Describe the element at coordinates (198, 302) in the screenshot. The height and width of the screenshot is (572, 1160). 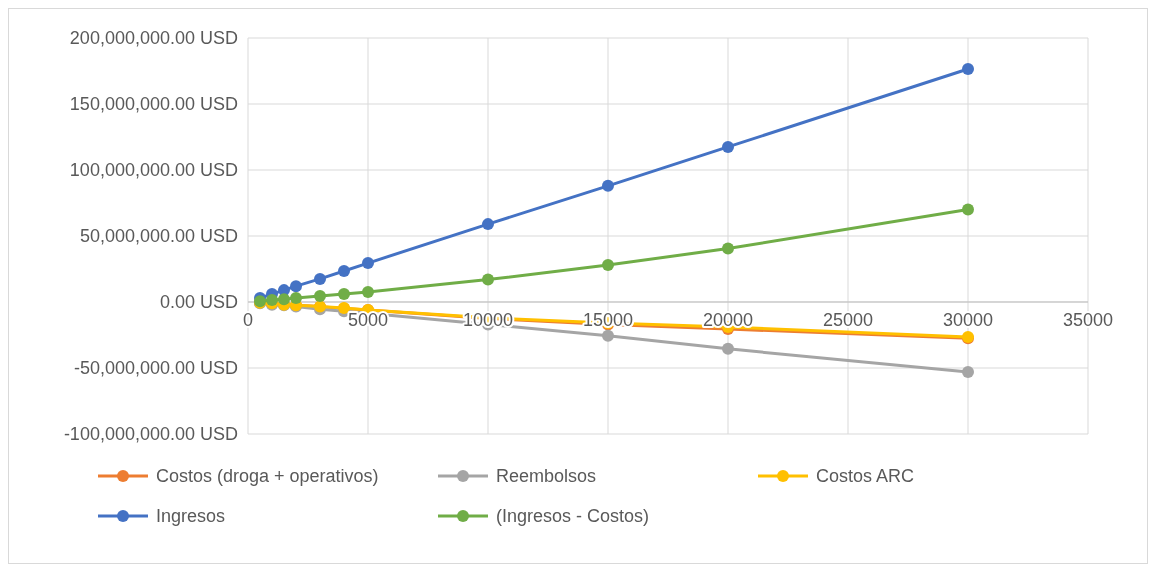
I see `y-tick-label: 0.00 USD` at that location.